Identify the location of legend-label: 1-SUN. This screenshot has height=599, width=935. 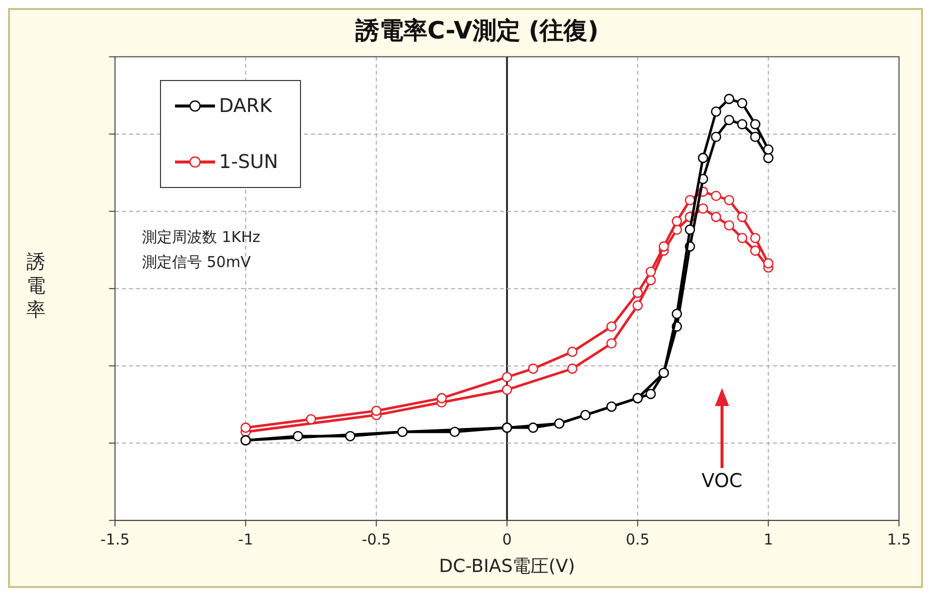
(248, 162).